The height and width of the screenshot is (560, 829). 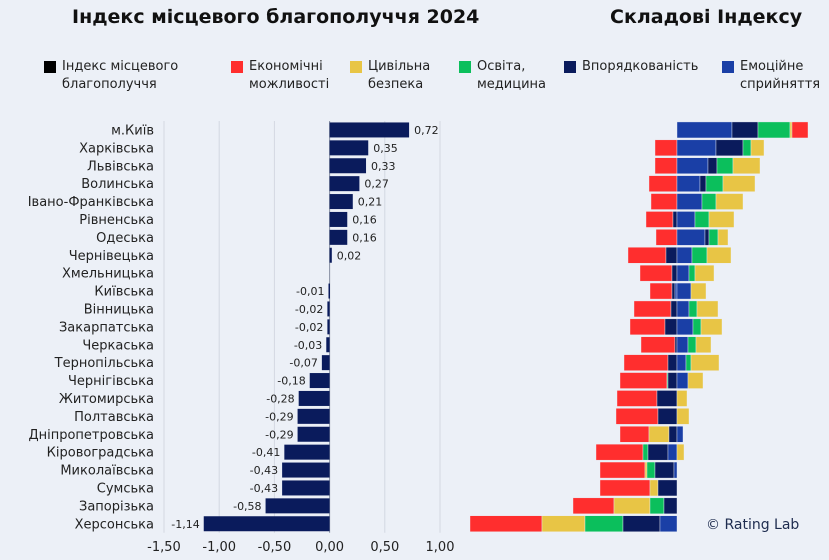 What do you see at coordinates (104, 363) in the screenshot?
I see `category-label: Тернопільська` at bounding box center [104, 363].